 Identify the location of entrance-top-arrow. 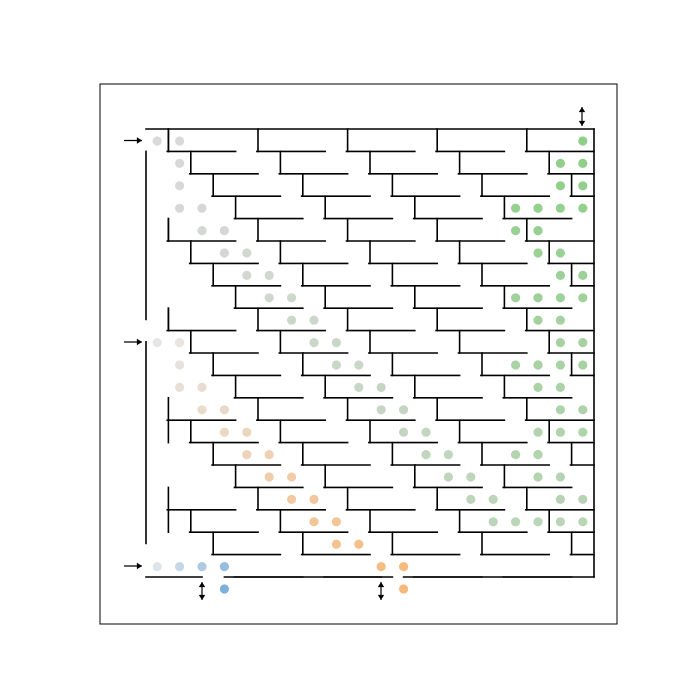
(133, 140).